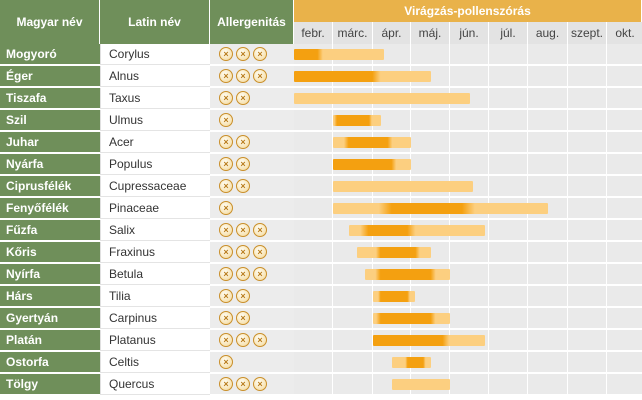 The width and height of the screenshot is (642, 400). I want to click on plant-latin-name: Celtis, so click(155, 362).